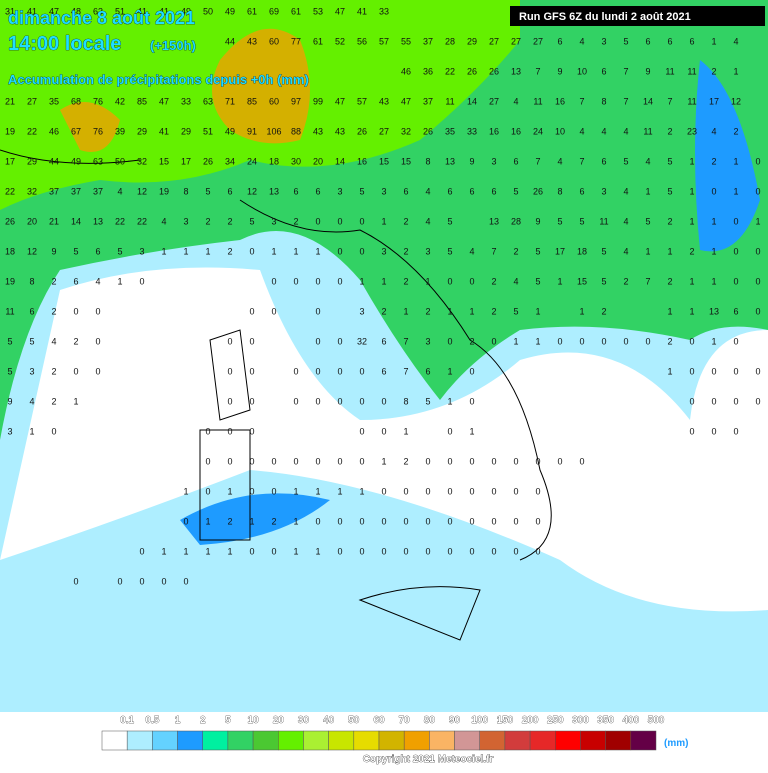  What do you see at coordinates (406, 71) in the screenshot?
I see `grid-value: 46` at bounding box center [406, 71].